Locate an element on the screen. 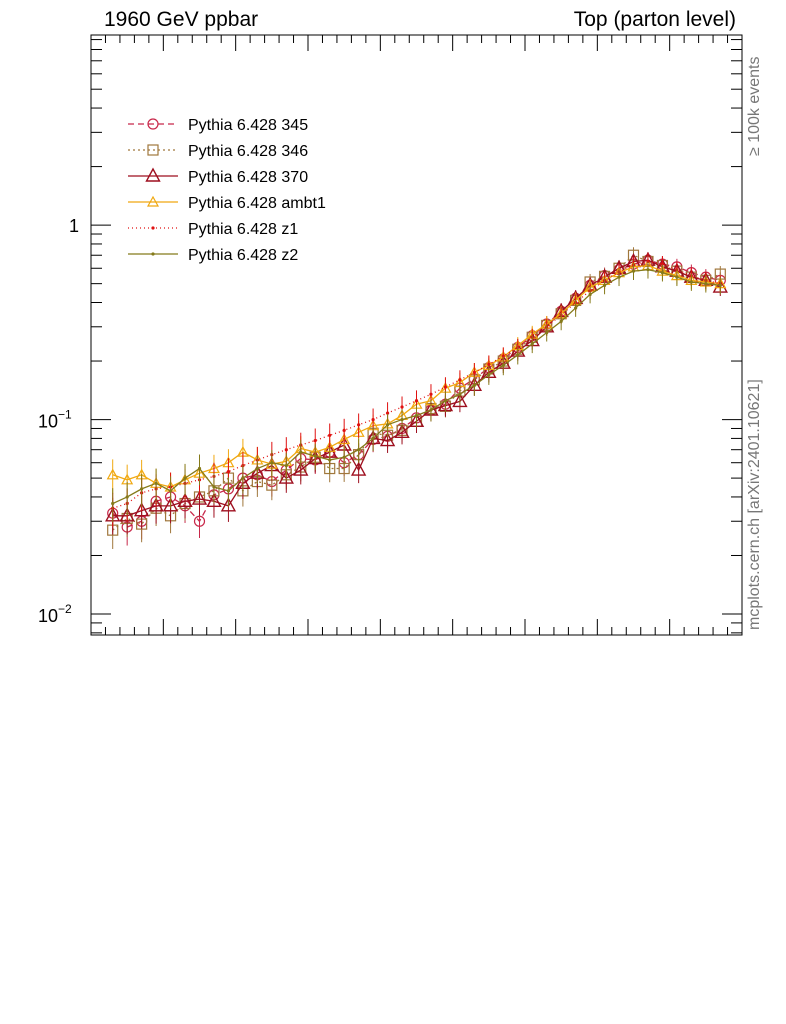 Image resolution: width=786 pixels, height=1024 pixels. y-tick-label-exponent: −2 is located at coordinates (65, 609).